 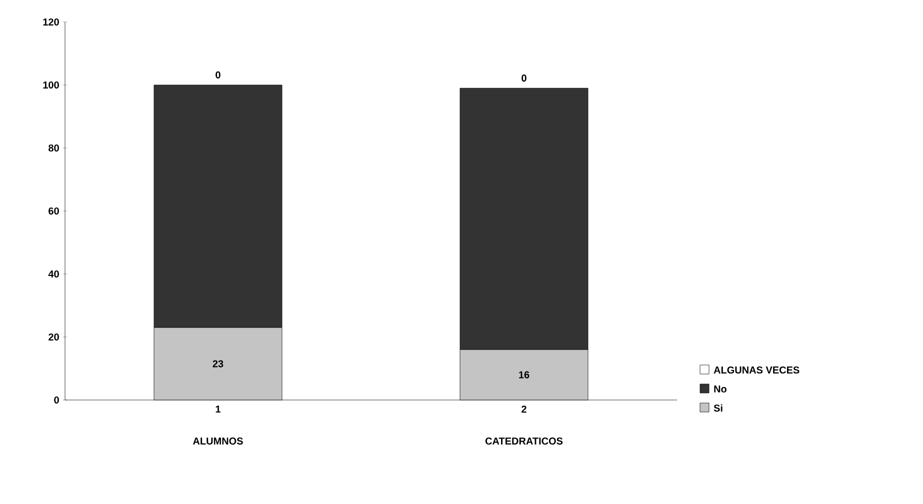 What do you see at coordinates (51, 85) in the screenshot?
I see `y-tick-label: 100` at bounding box center [51, 85].